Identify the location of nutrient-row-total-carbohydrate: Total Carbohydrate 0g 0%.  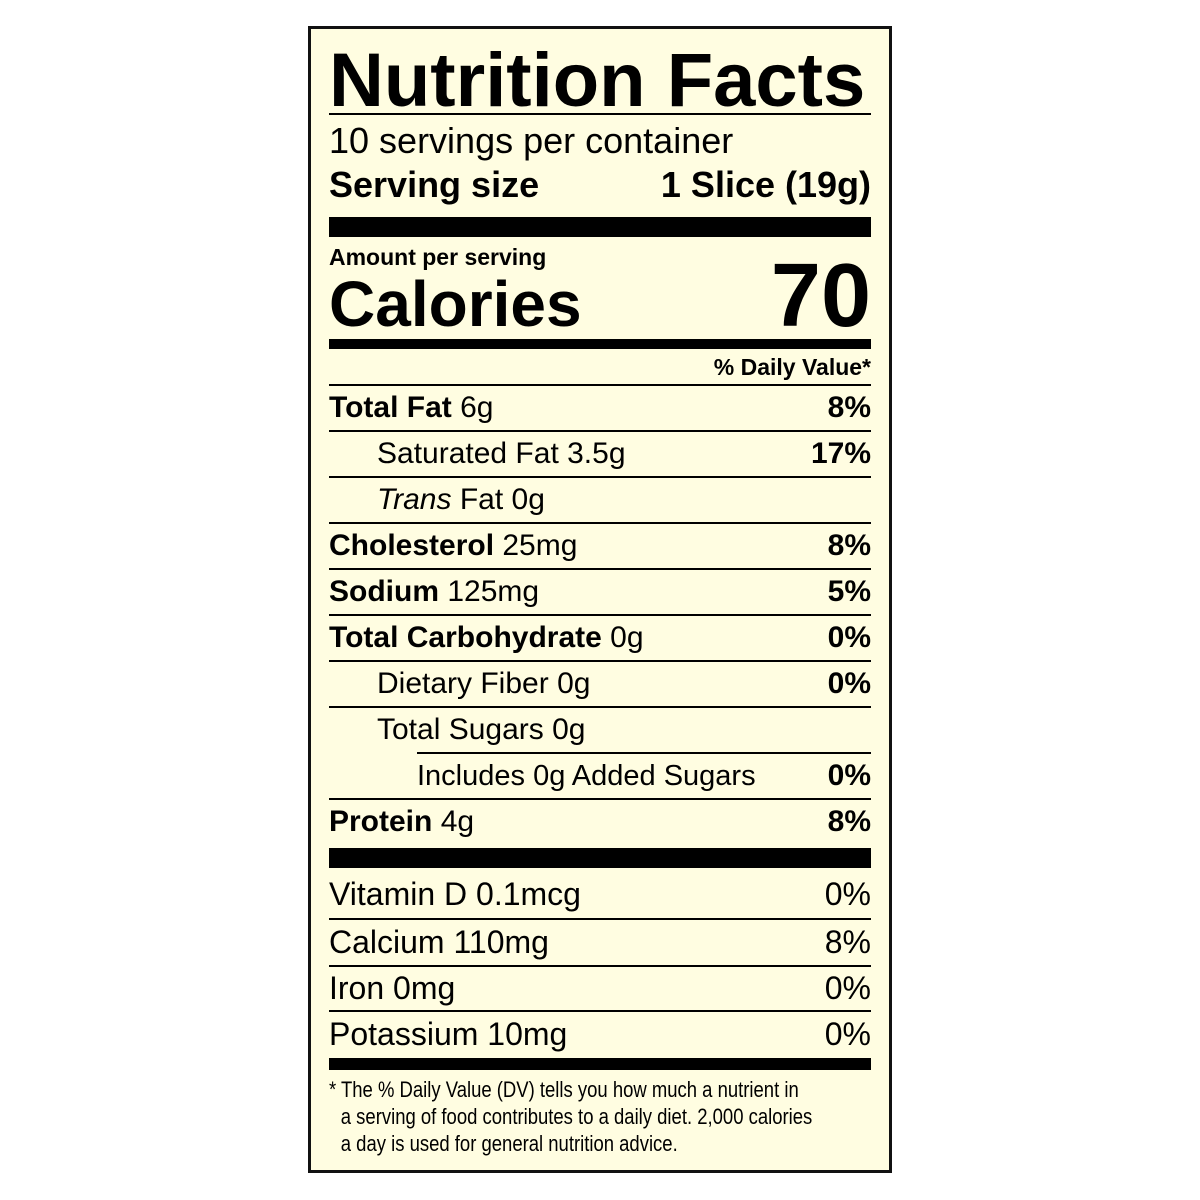
(600, 637).